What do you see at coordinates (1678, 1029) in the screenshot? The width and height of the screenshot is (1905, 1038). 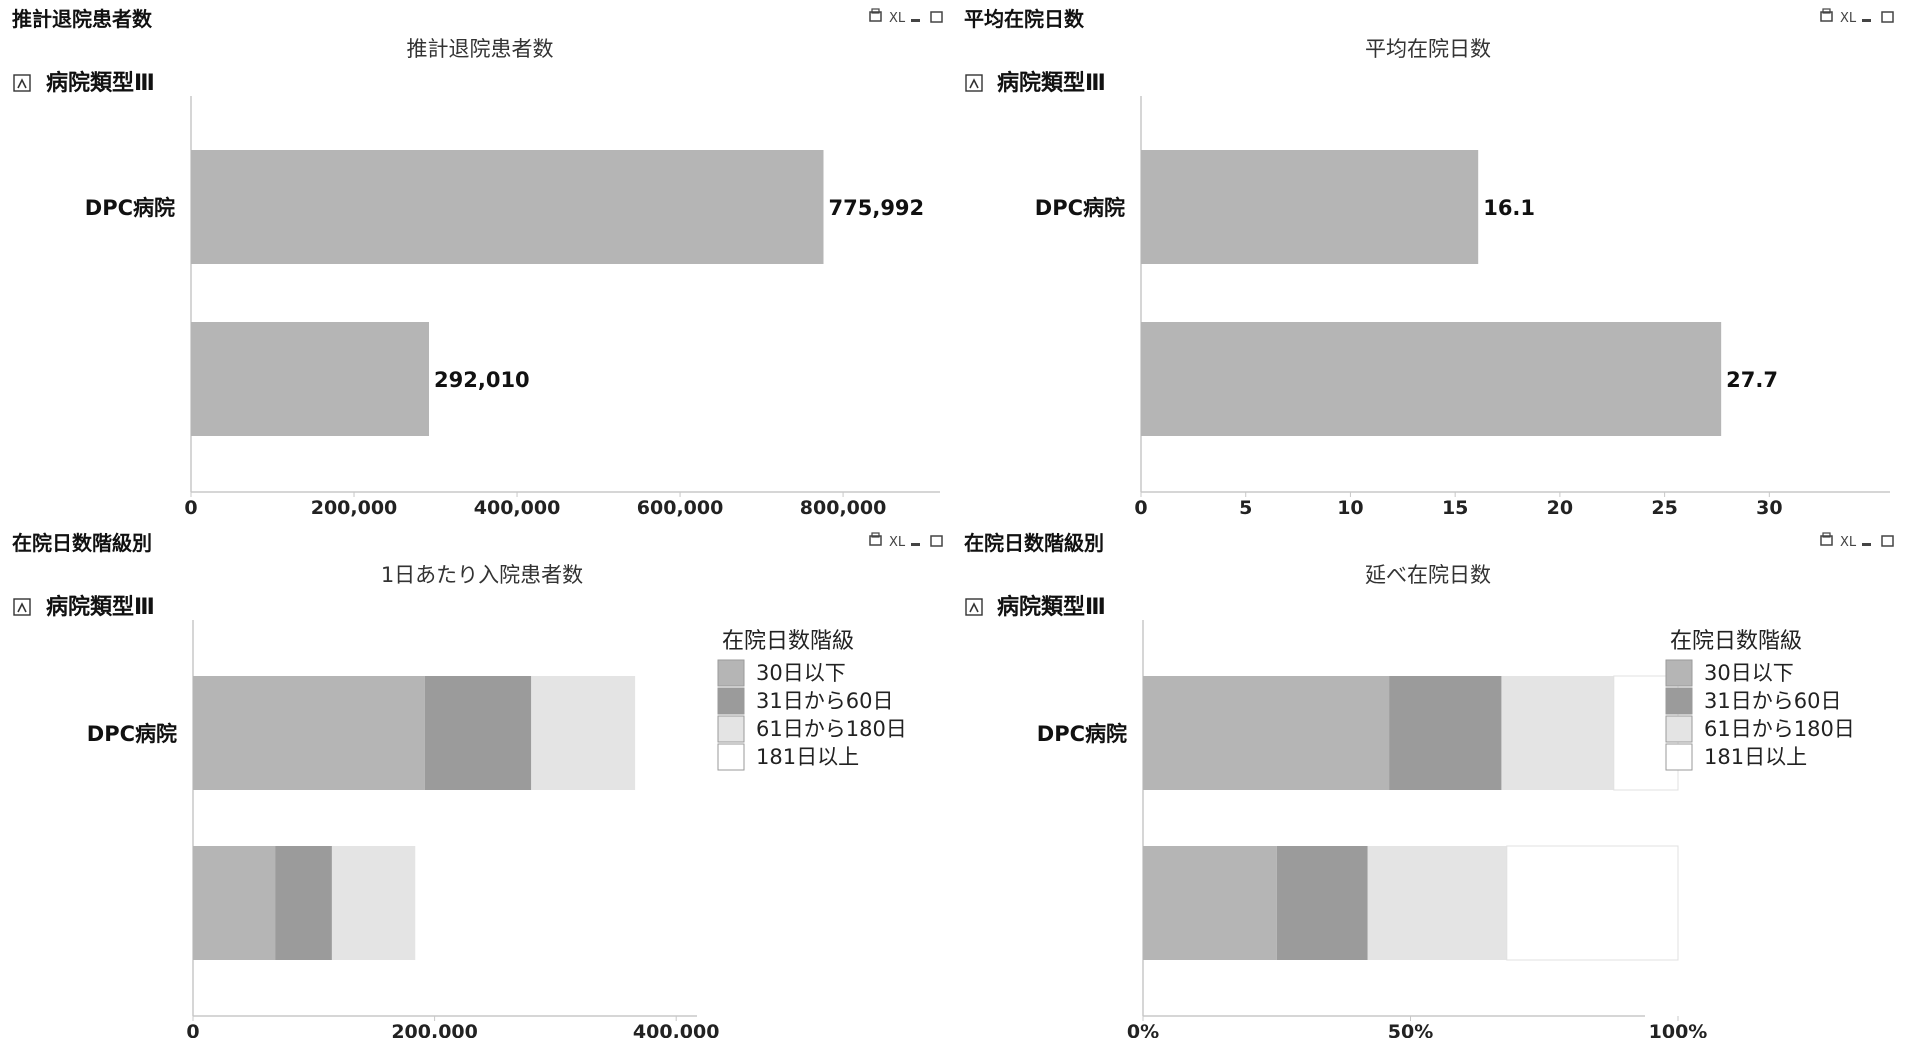 I see `x-tick-label: 100%` at bounding box center [1678, 1029].